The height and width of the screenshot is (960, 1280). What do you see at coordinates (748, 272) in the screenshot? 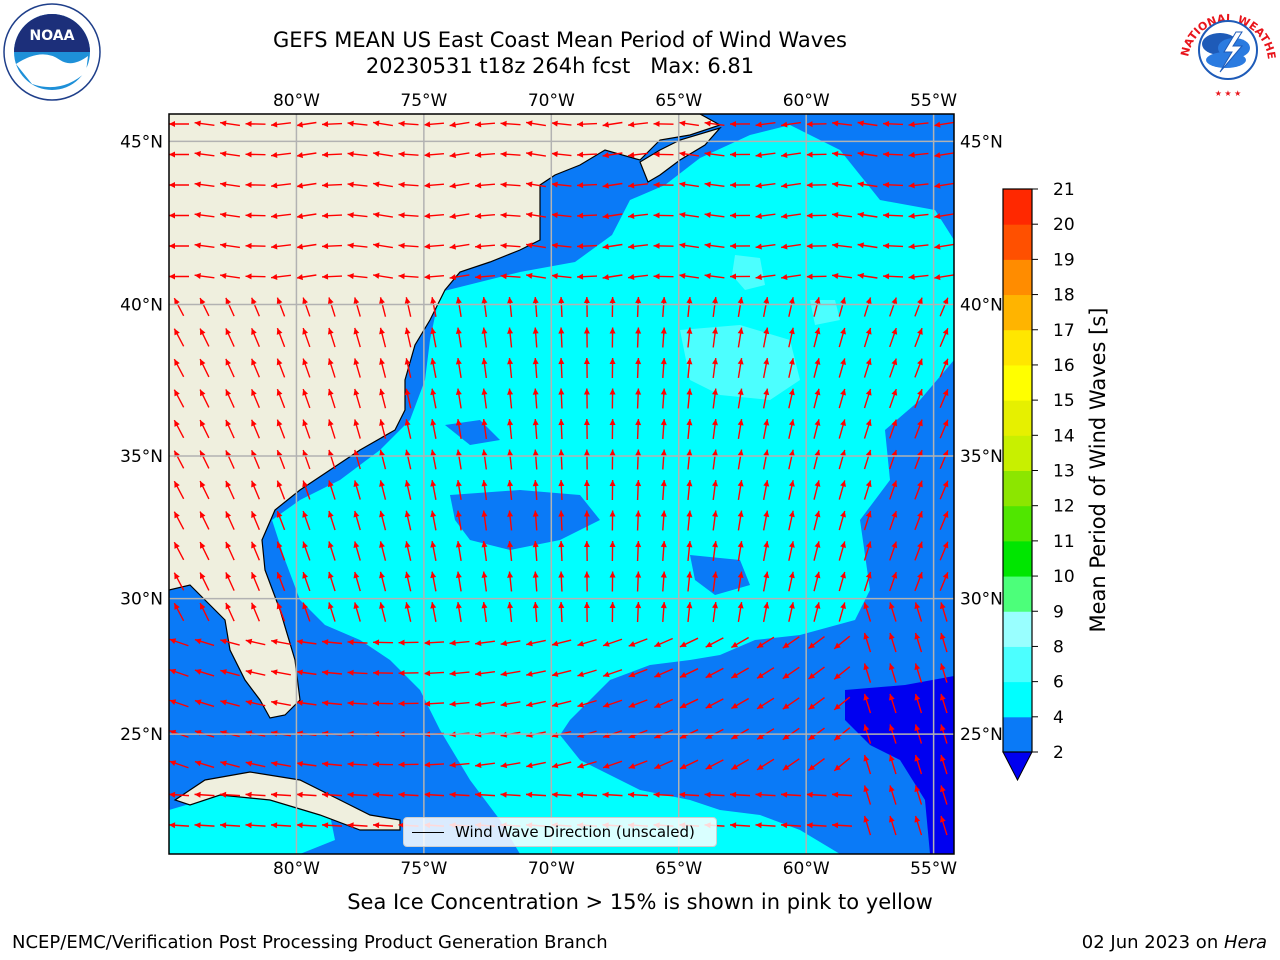
I see `period-6-8-region` at bounding box center [748, 272].